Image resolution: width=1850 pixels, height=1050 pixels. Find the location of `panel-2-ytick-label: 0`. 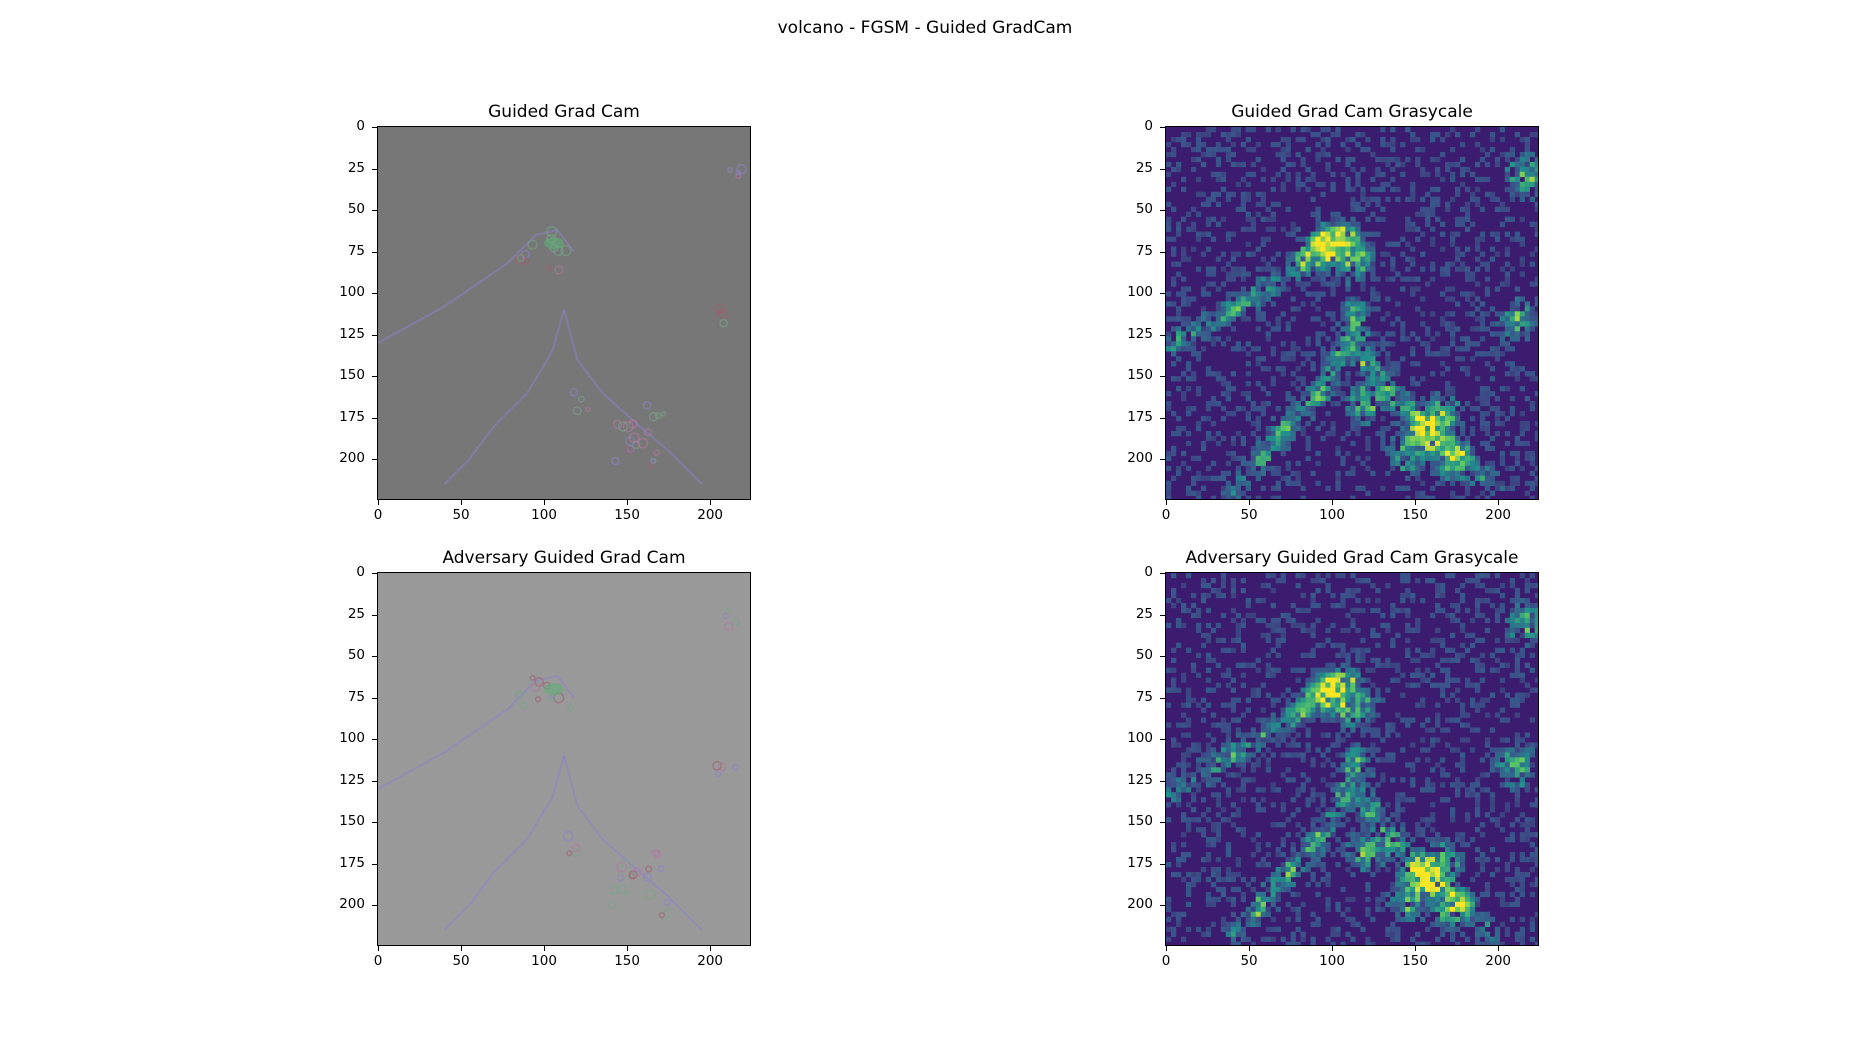

panel-2-ytick-label: 0 is located at coordinates (1148, 126).